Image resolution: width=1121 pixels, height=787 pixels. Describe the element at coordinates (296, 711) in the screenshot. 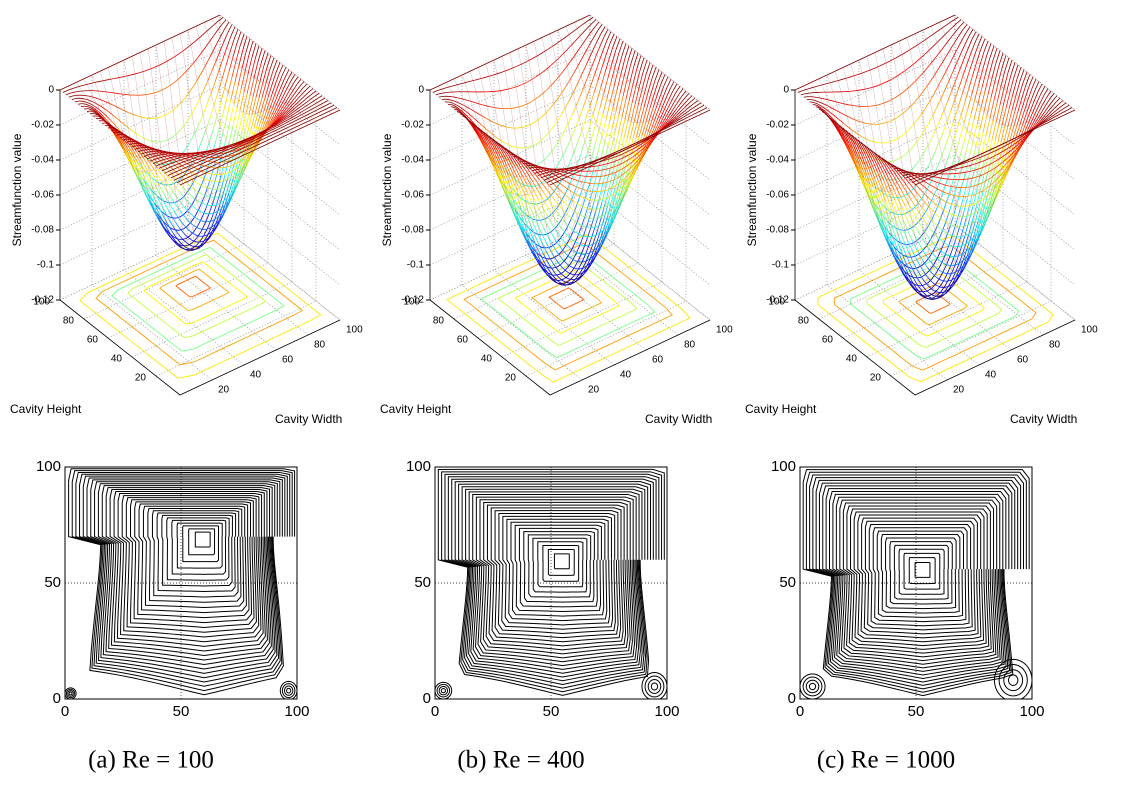

I see `x-tick-label: 100` at that location.